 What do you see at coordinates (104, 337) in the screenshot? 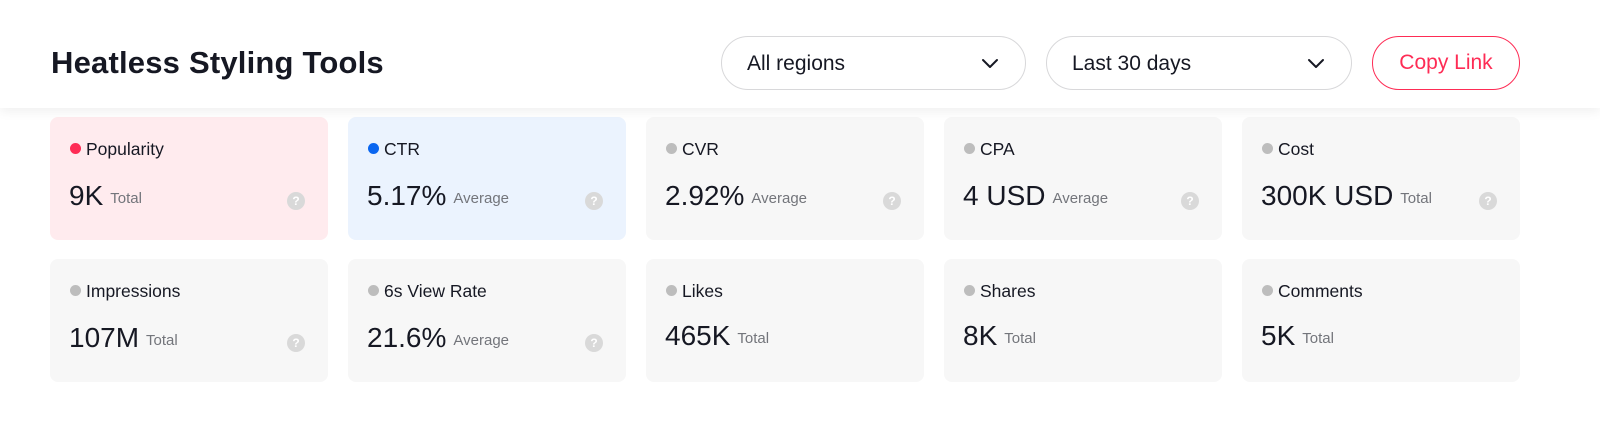
I see `metric-value: 107M` at bounding box center [104, 337].